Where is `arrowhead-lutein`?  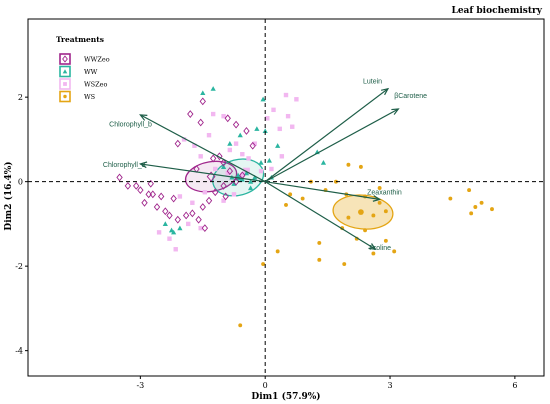
arrowhead-lutein is located at coordinates (385, 91).